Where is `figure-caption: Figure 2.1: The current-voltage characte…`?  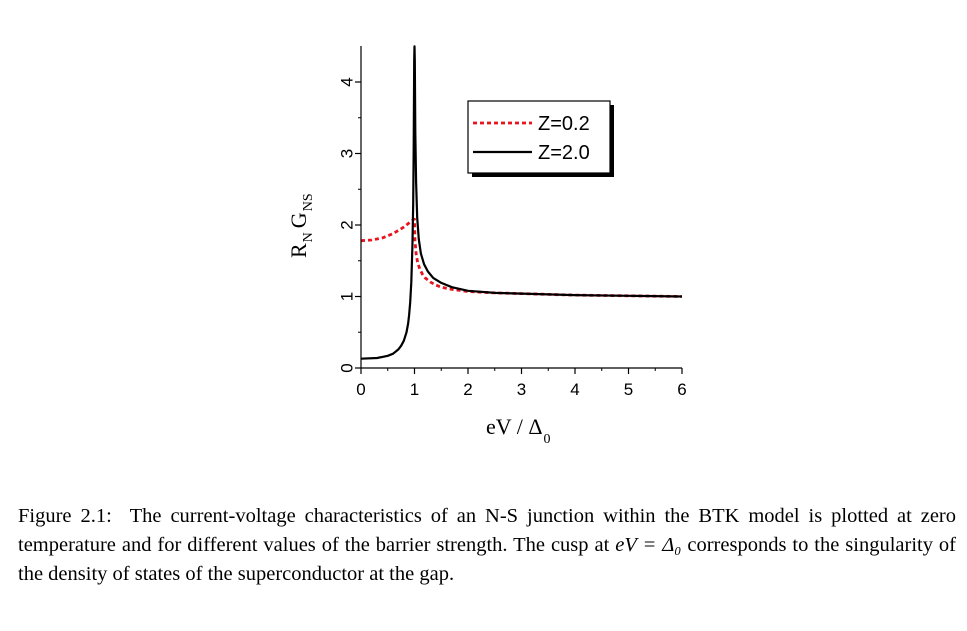
figure-caption: Figure 2.1: The current-voltage characte… is located at coordinates (487, 545).